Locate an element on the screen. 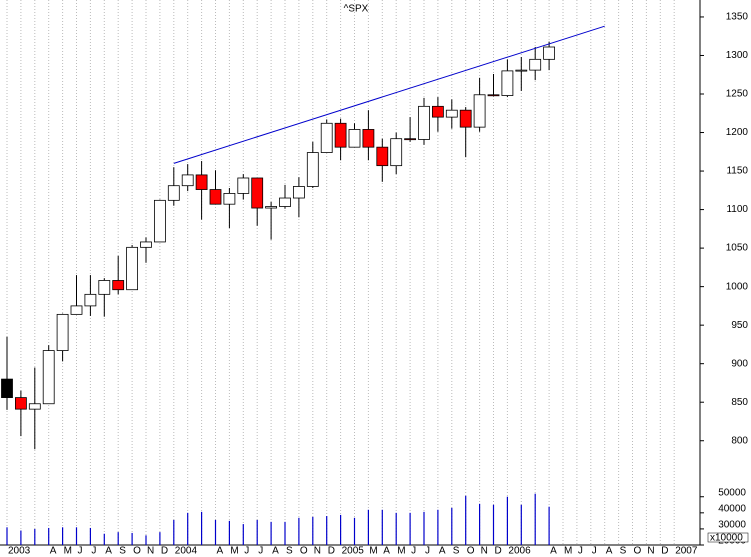 This screenshot has width=751, height=557. volume-tick-label: 40000 is located at coordinates (732, 508).